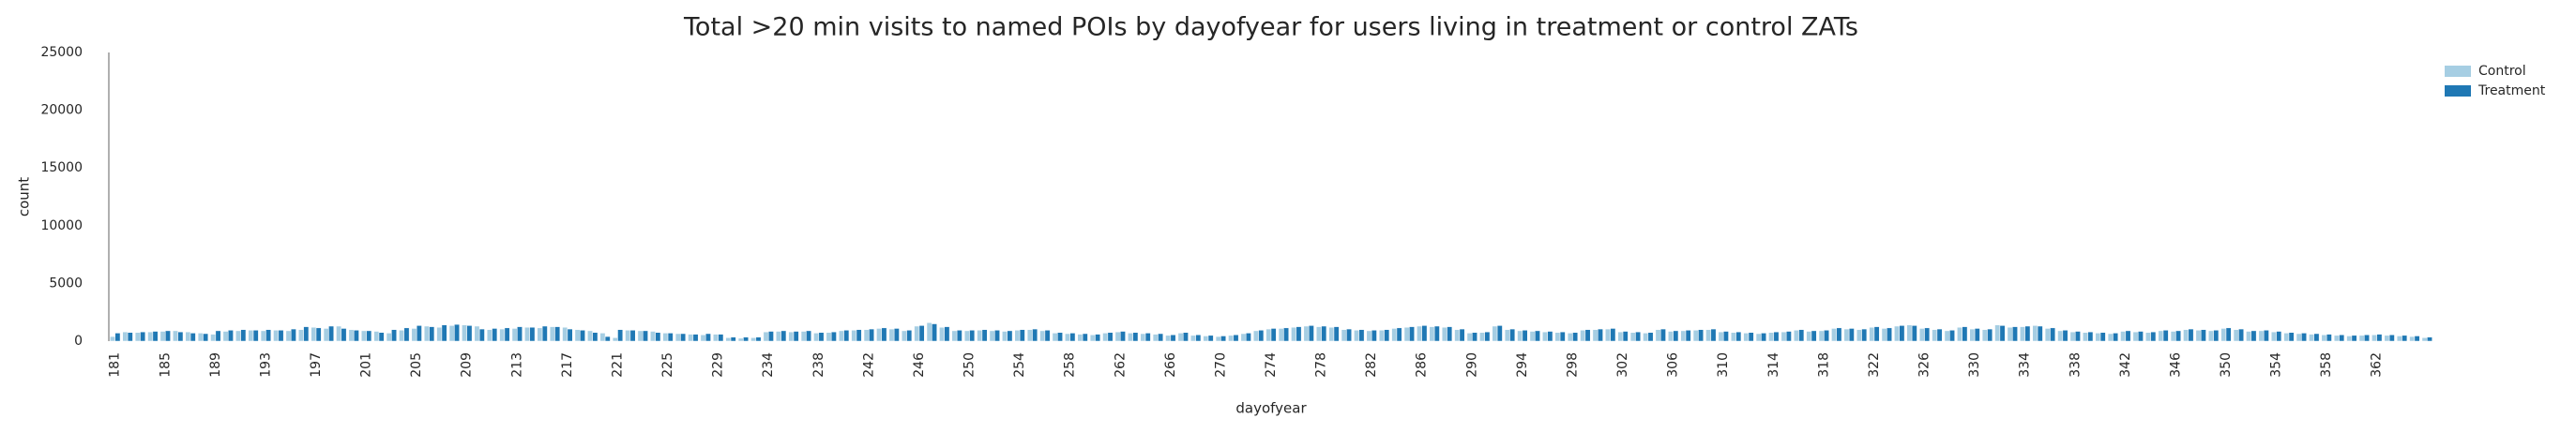  What do you see at coordinates (61, 110) in the screenshot?
I see `y-tick-label: 20000` at bounding box center [61, 110].